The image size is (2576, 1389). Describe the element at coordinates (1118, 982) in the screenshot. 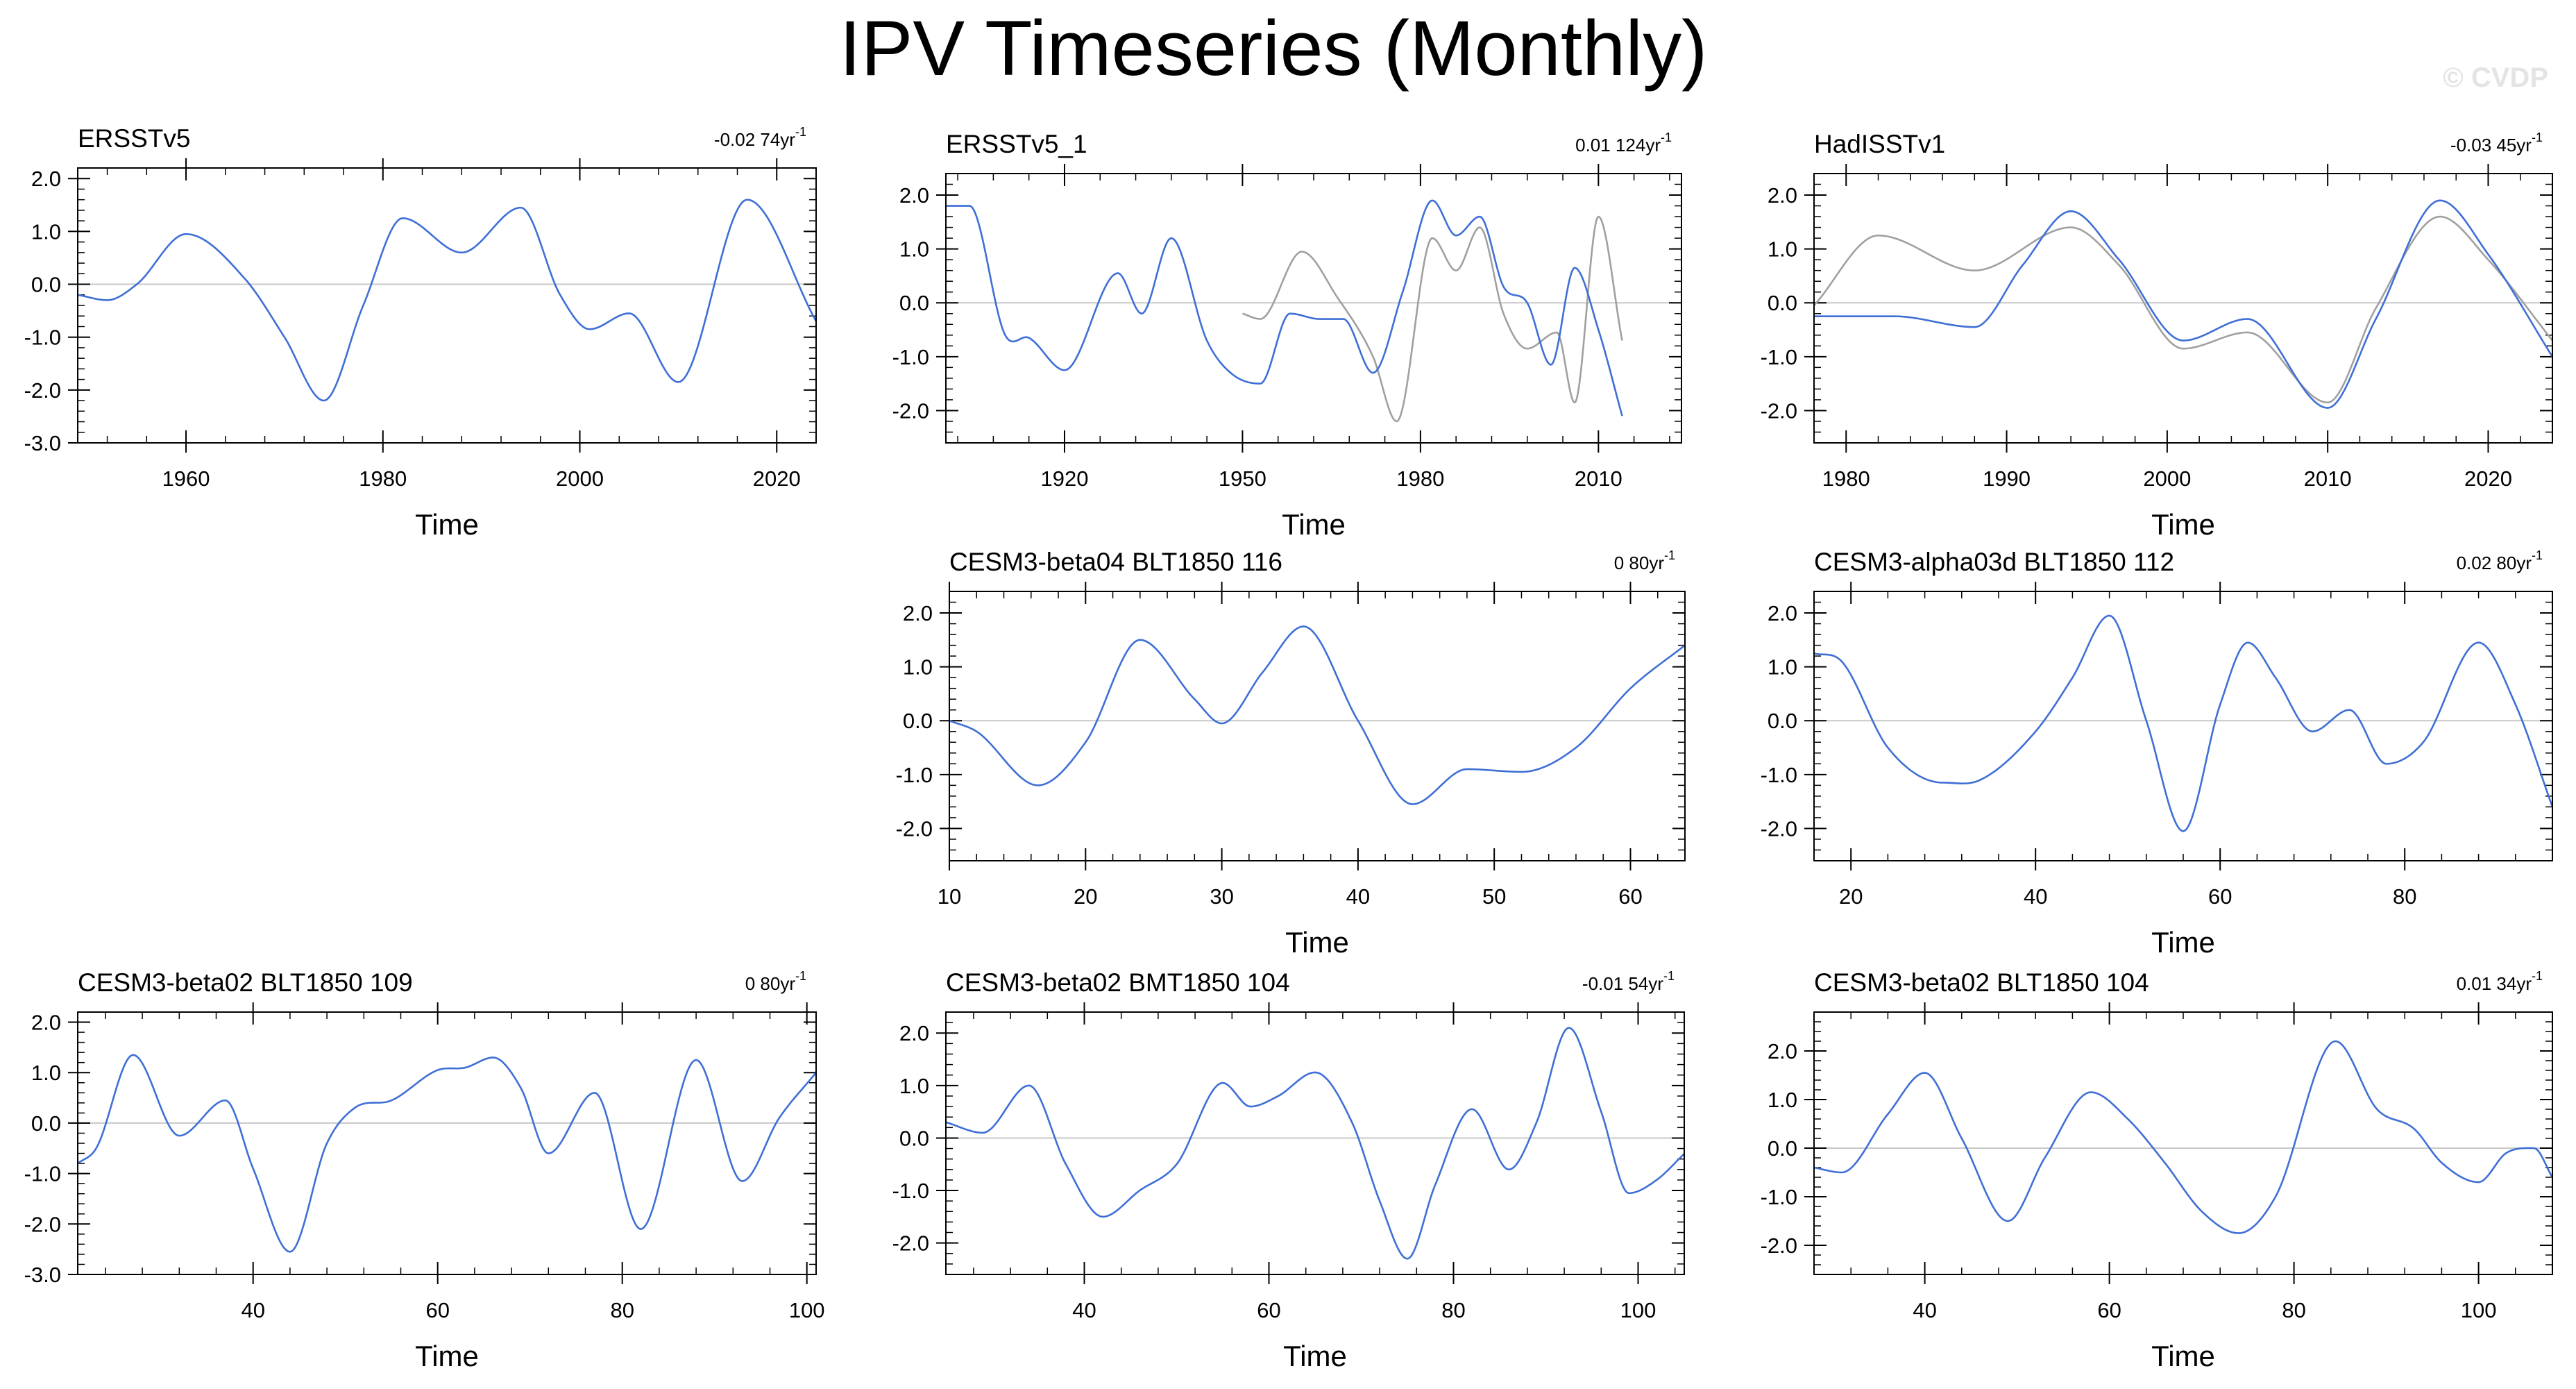

I see `panel-title: CESM3-beta02 BMT1850 104` at that location.